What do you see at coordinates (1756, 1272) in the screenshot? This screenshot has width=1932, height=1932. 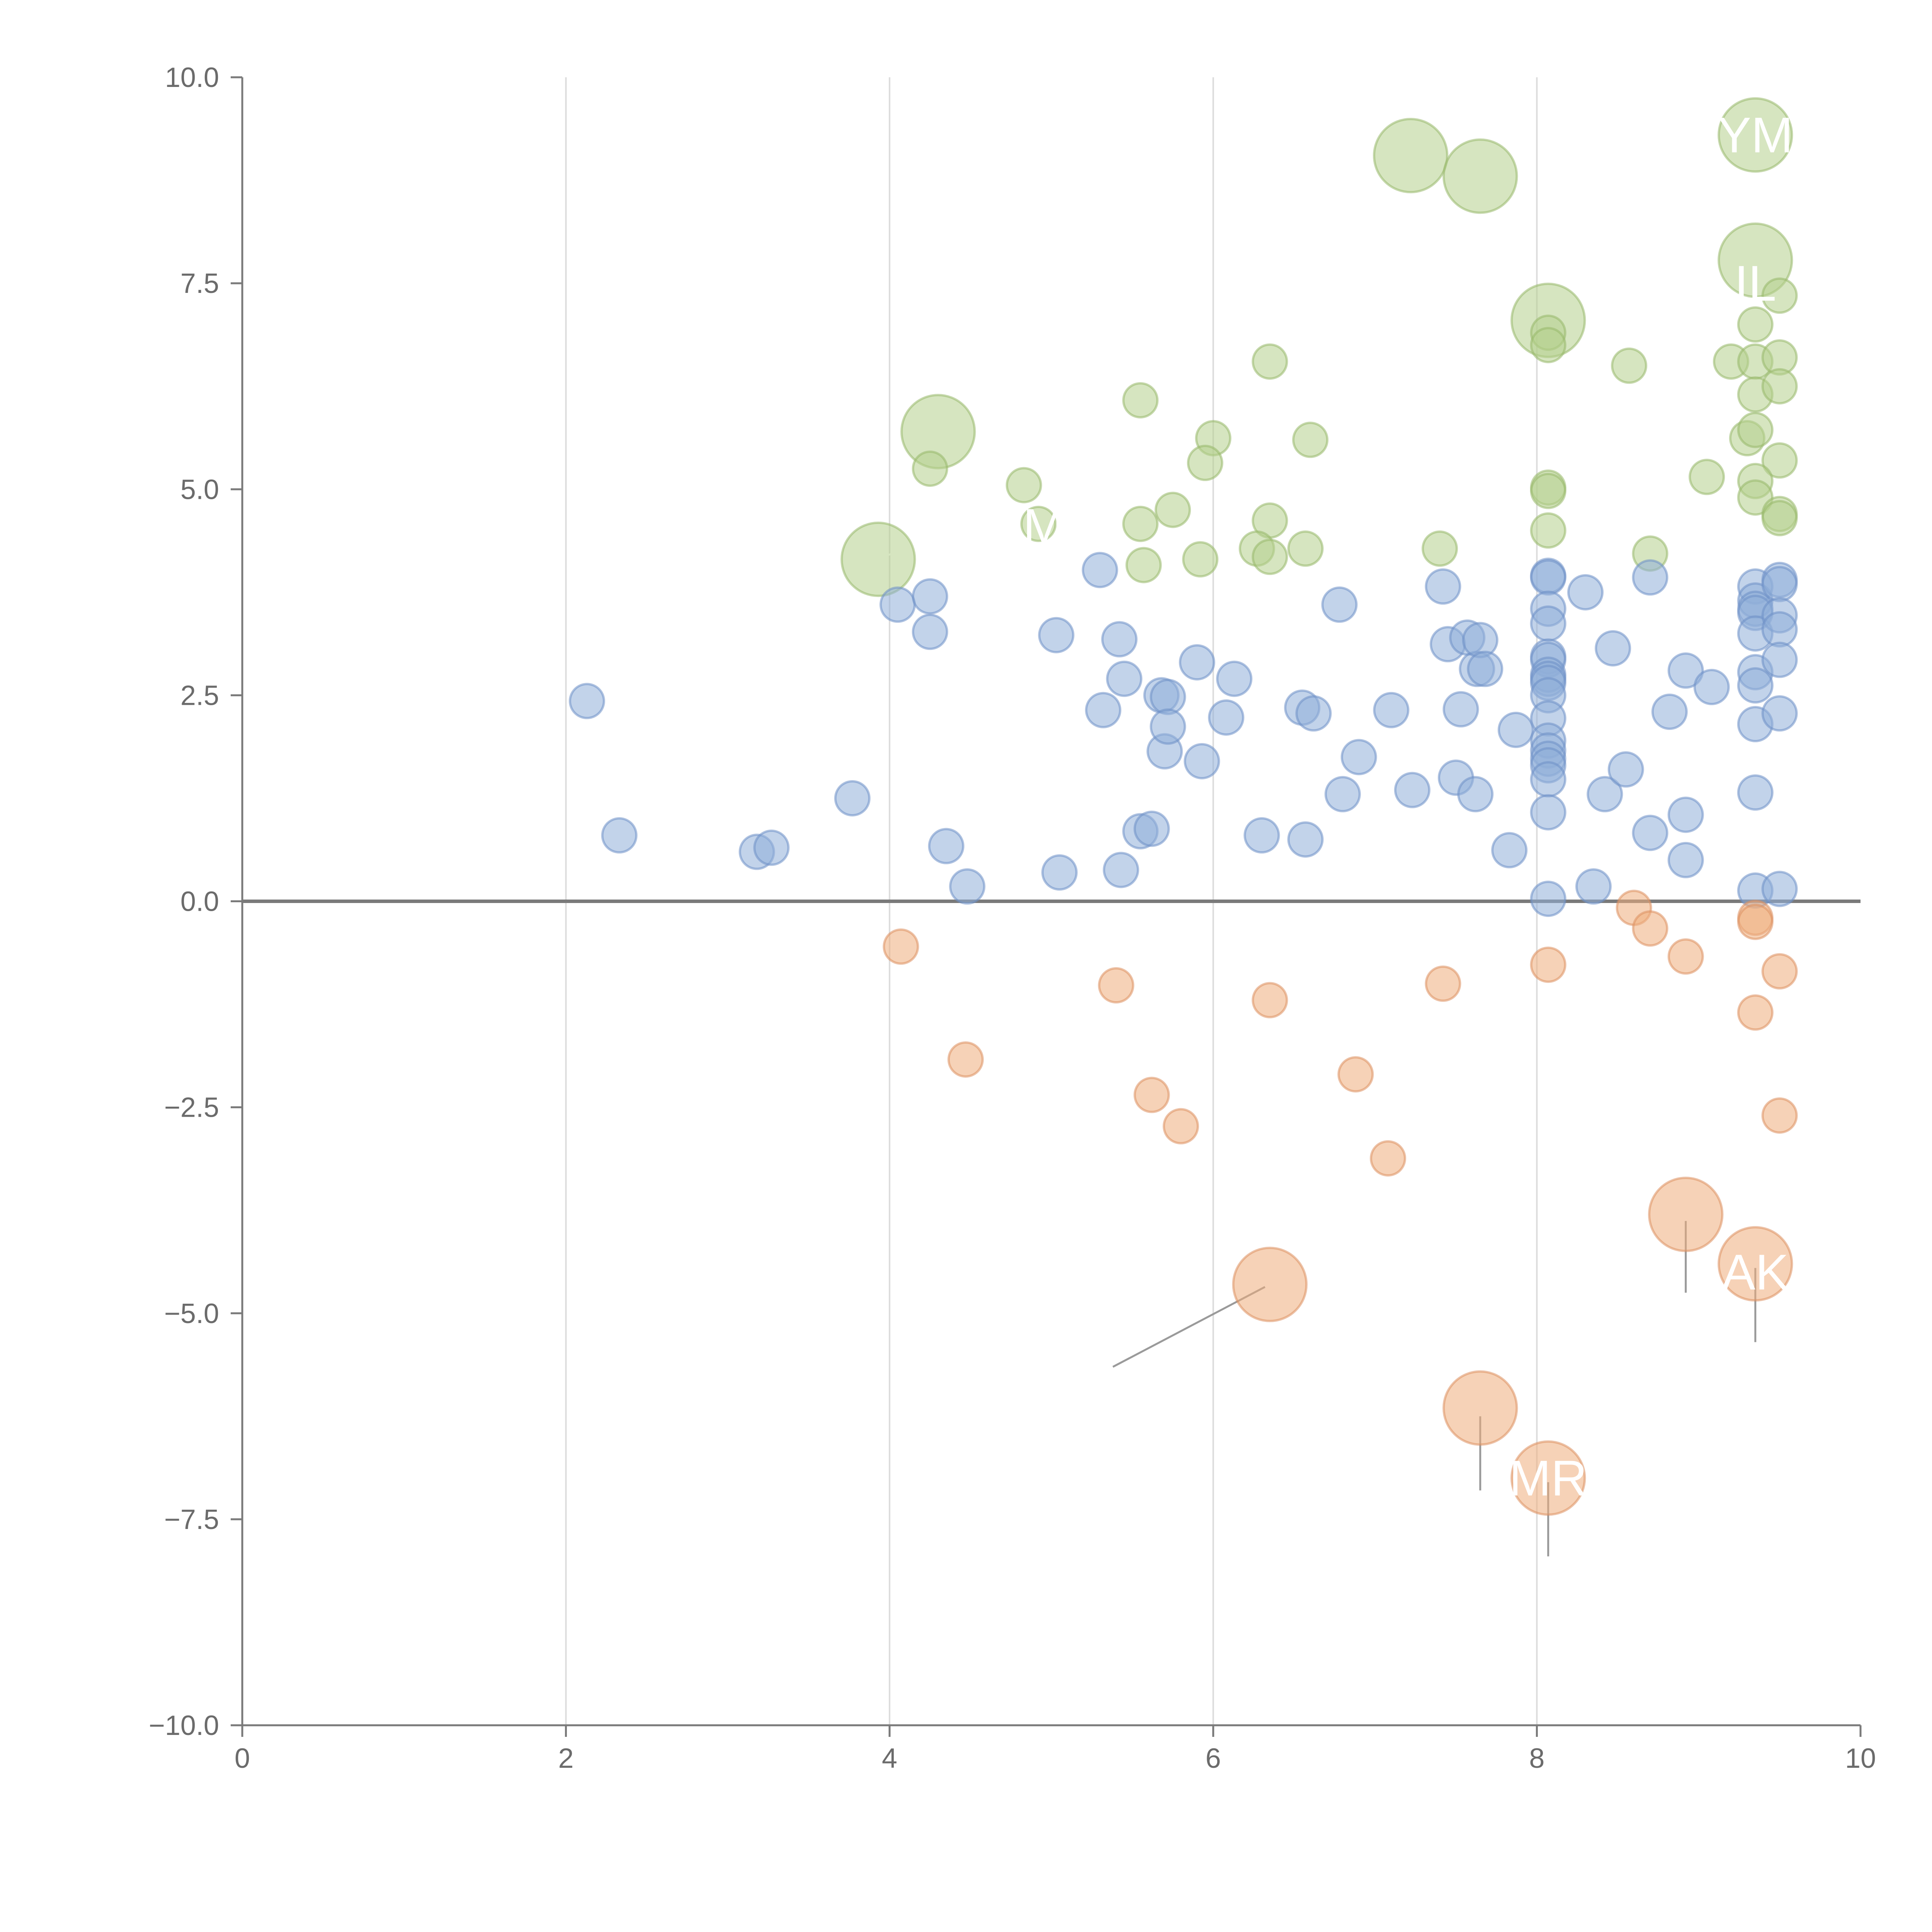 I see `callout-label: AK` at bounding box center [1756, 1272].